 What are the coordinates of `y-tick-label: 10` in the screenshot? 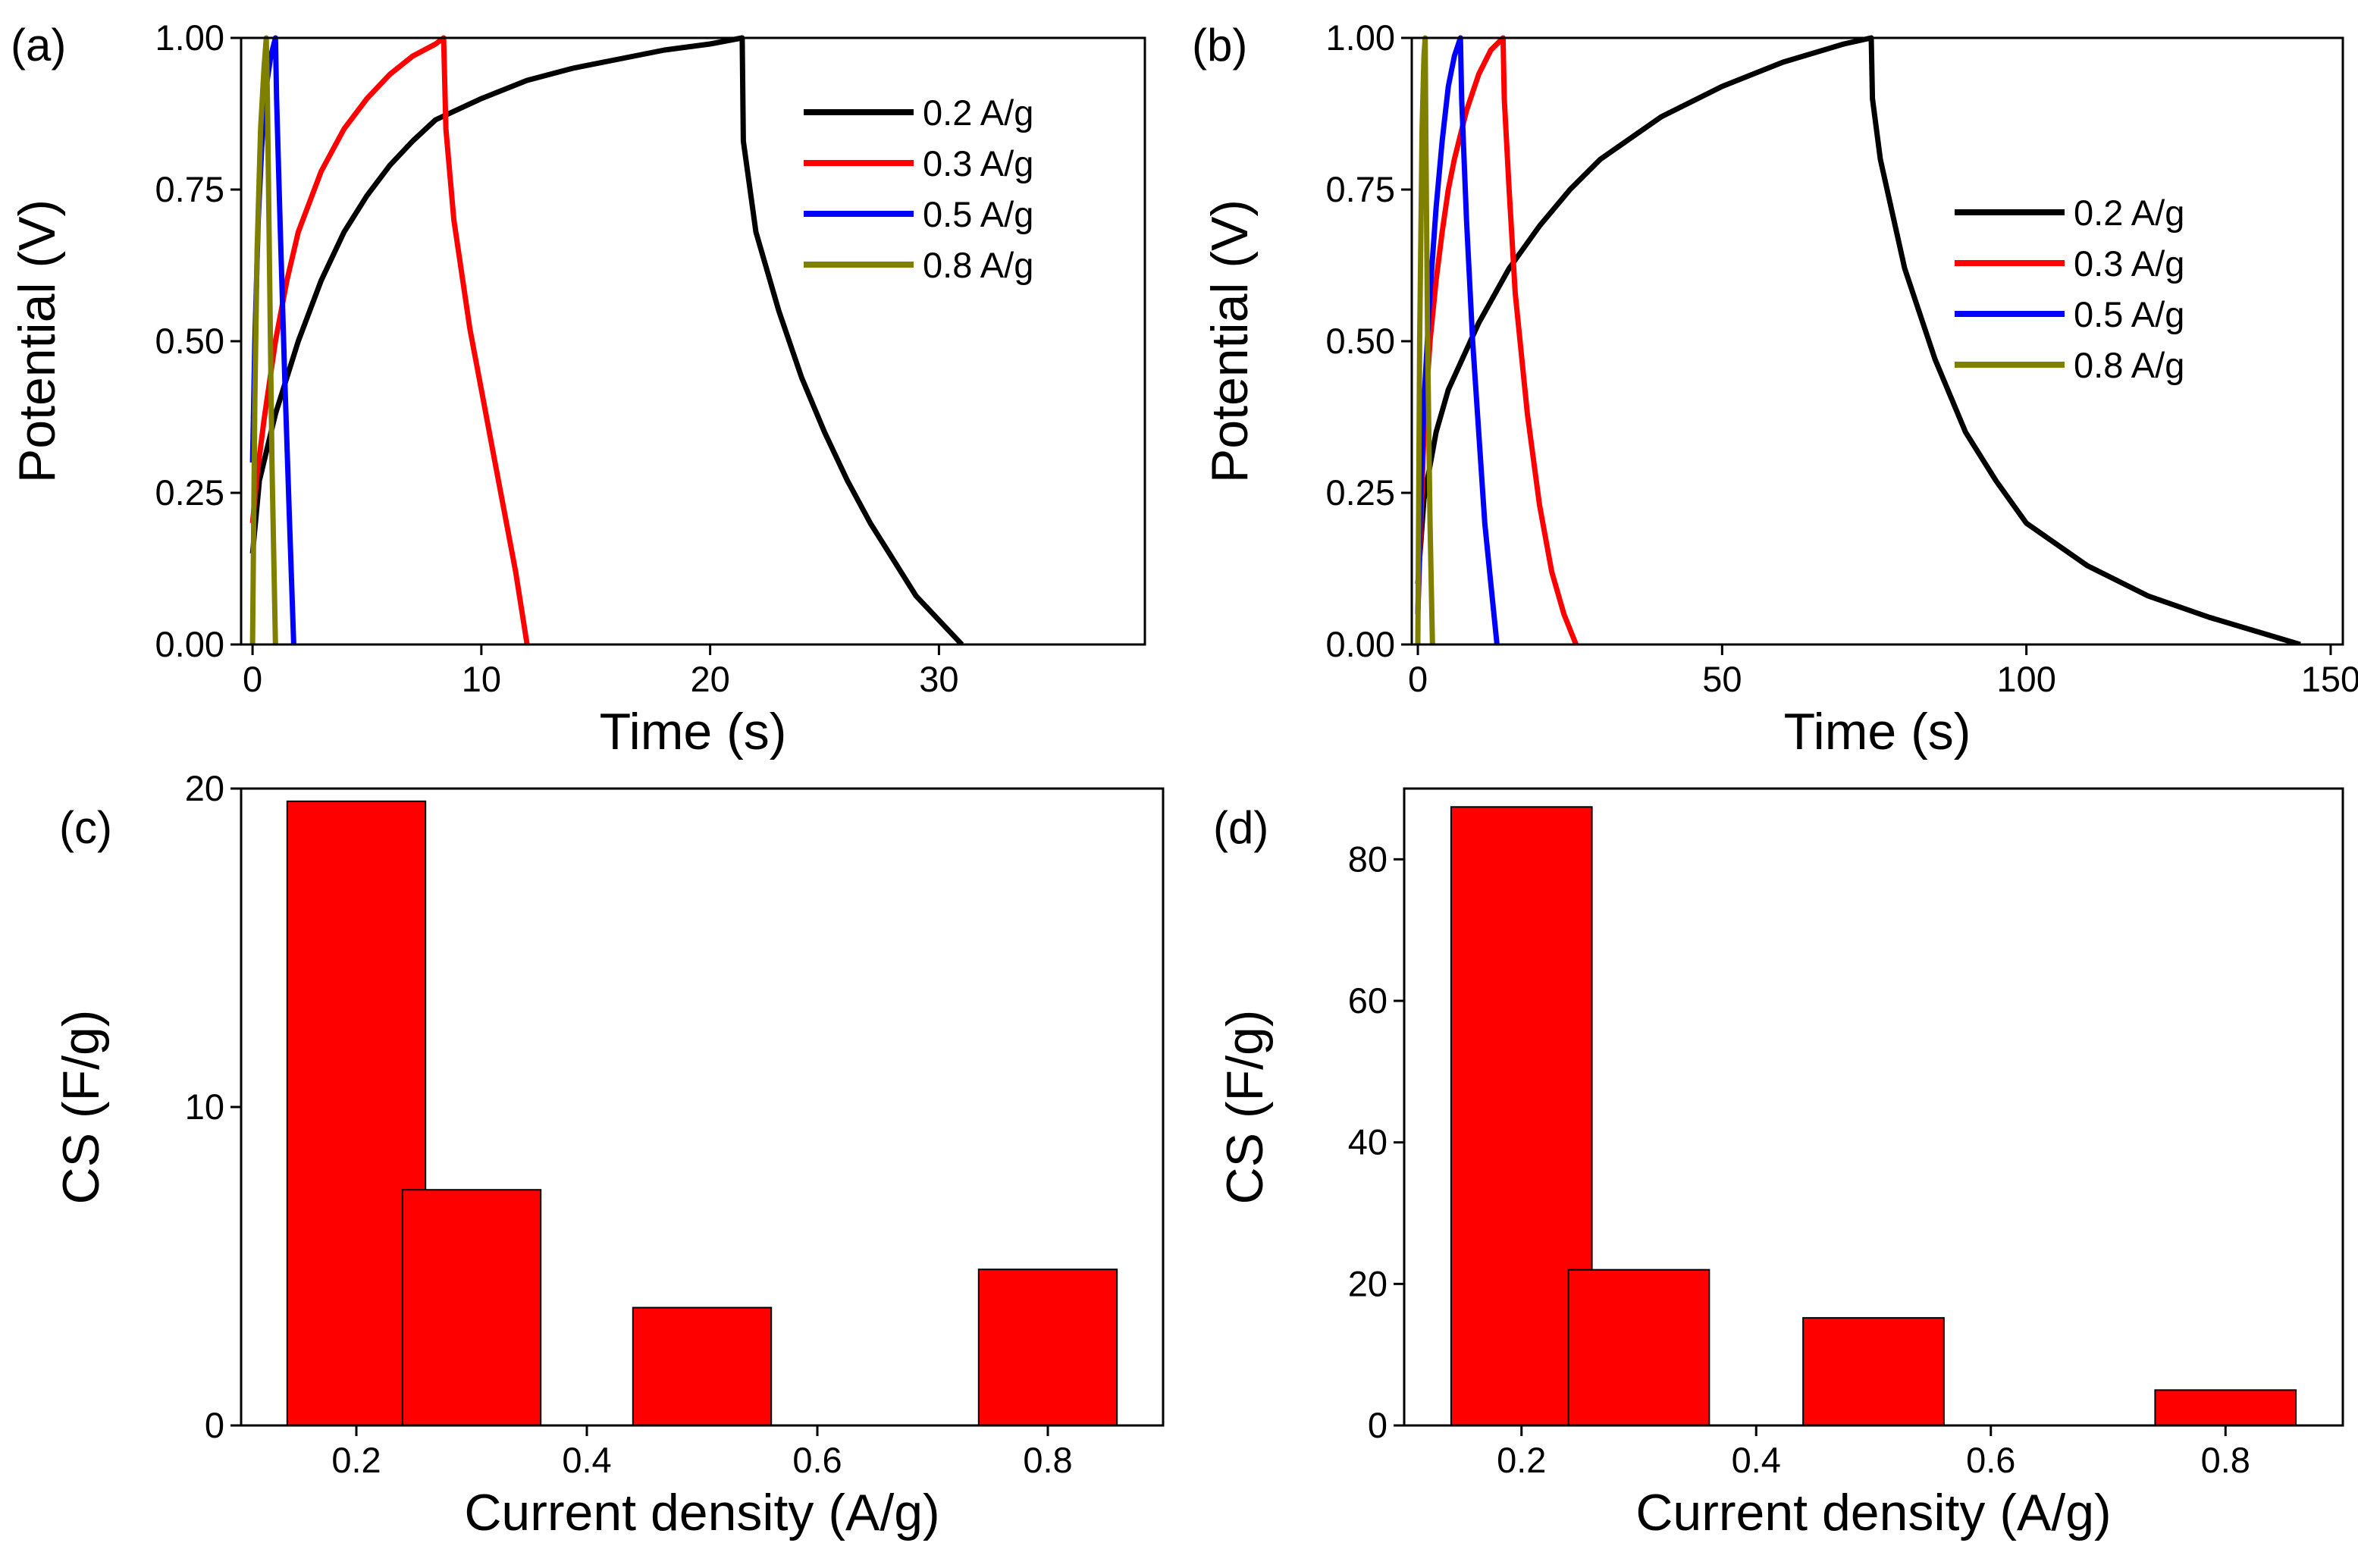 It's located at (204, 1107).